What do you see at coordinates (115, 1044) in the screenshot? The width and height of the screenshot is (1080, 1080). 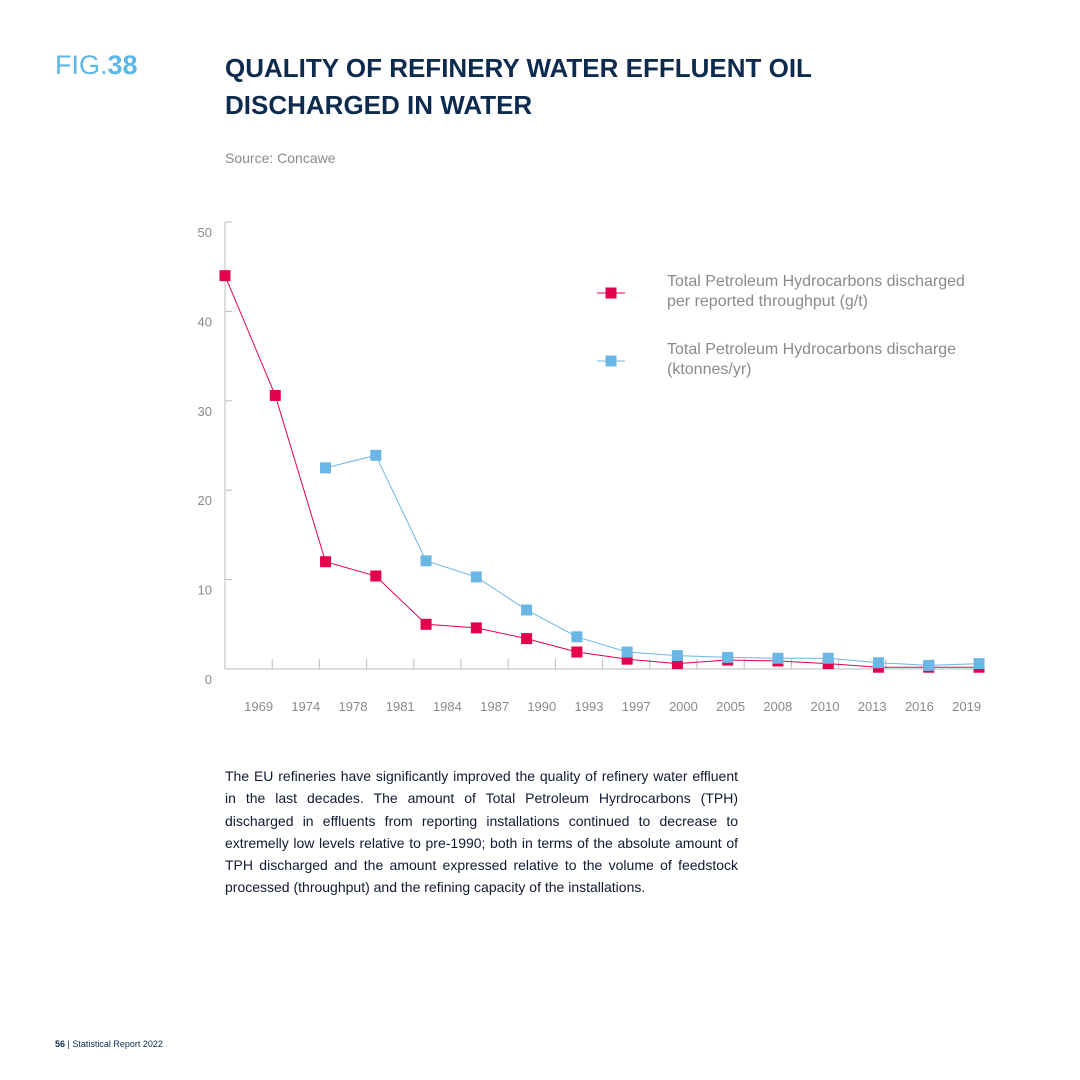 I see `footer-text: | Statistical Report 2022` at bounding box center [115, 1044].